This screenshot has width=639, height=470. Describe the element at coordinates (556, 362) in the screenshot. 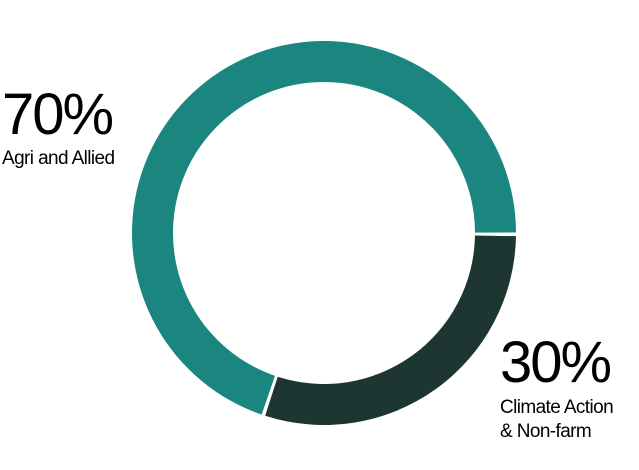

I see `slice-label-climate-percent: 30%` at that location.